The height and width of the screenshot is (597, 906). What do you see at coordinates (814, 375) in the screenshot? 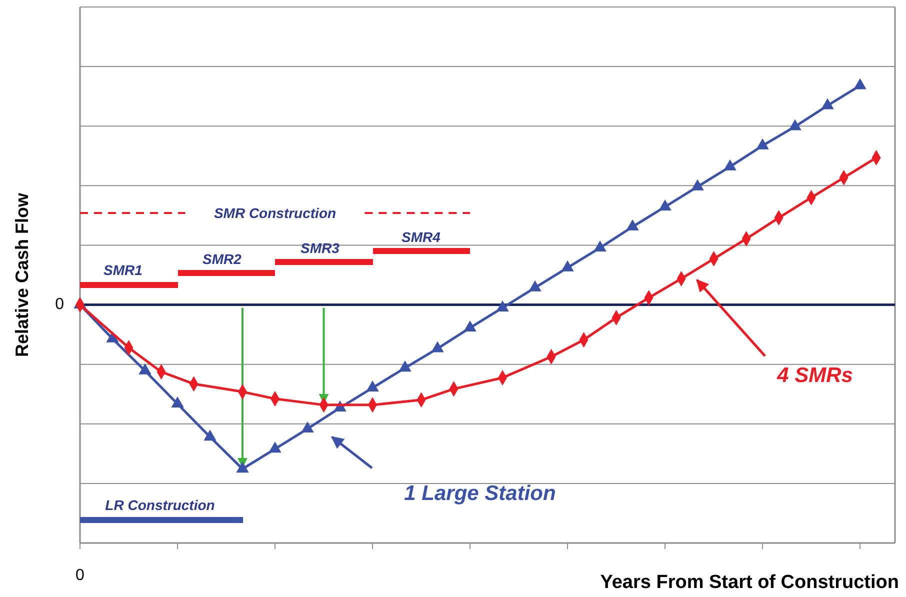
I see `text: 4 SMRs` at bounding box center [814, 375].